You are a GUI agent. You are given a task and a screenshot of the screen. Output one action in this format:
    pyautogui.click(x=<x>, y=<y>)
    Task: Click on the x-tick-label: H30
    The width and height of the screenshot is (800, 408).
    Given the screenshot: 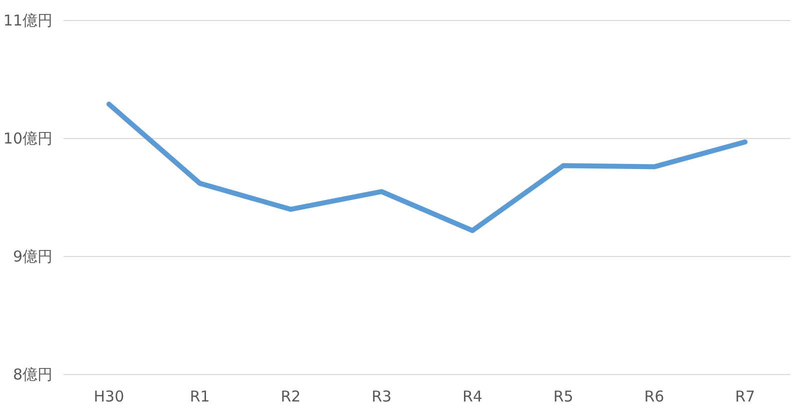 What is the action you would take?
    pyautogui.click(x=109, y=397)
    